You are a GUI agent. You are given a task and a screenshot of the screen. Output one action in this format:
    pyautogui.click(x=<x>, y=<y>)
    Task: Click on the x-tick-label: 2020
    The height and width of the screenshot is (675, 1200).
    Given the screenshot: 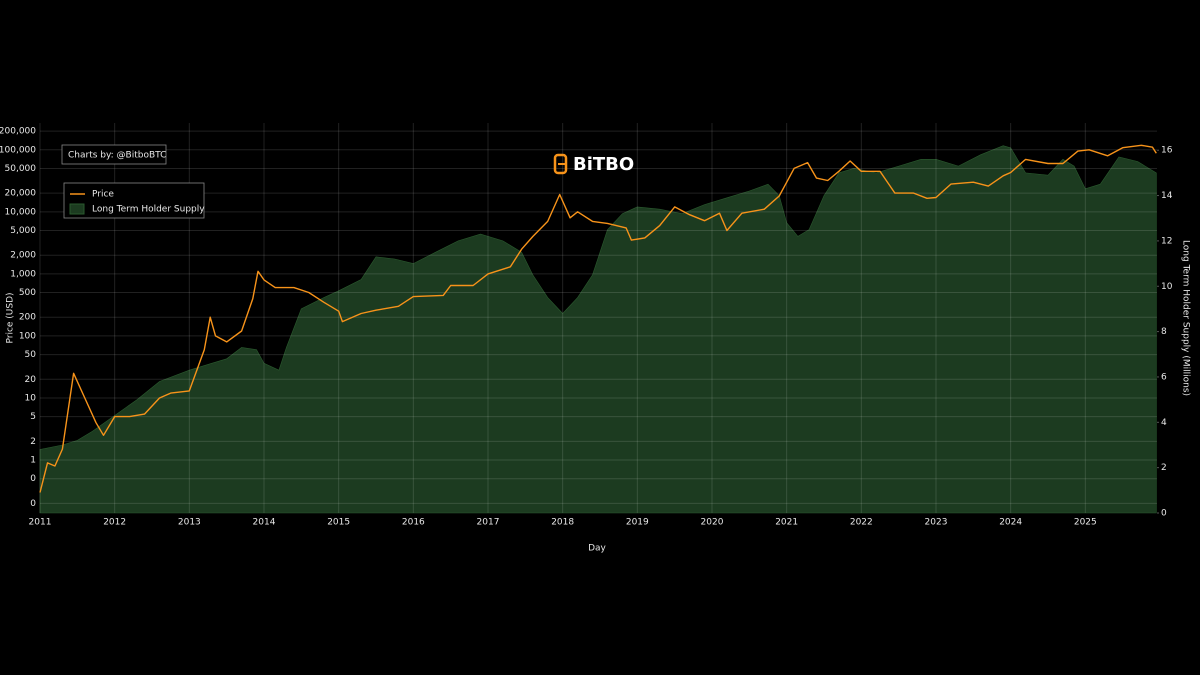 What is the action you would take?
    pyautogui.click(x=712, y=523)
    